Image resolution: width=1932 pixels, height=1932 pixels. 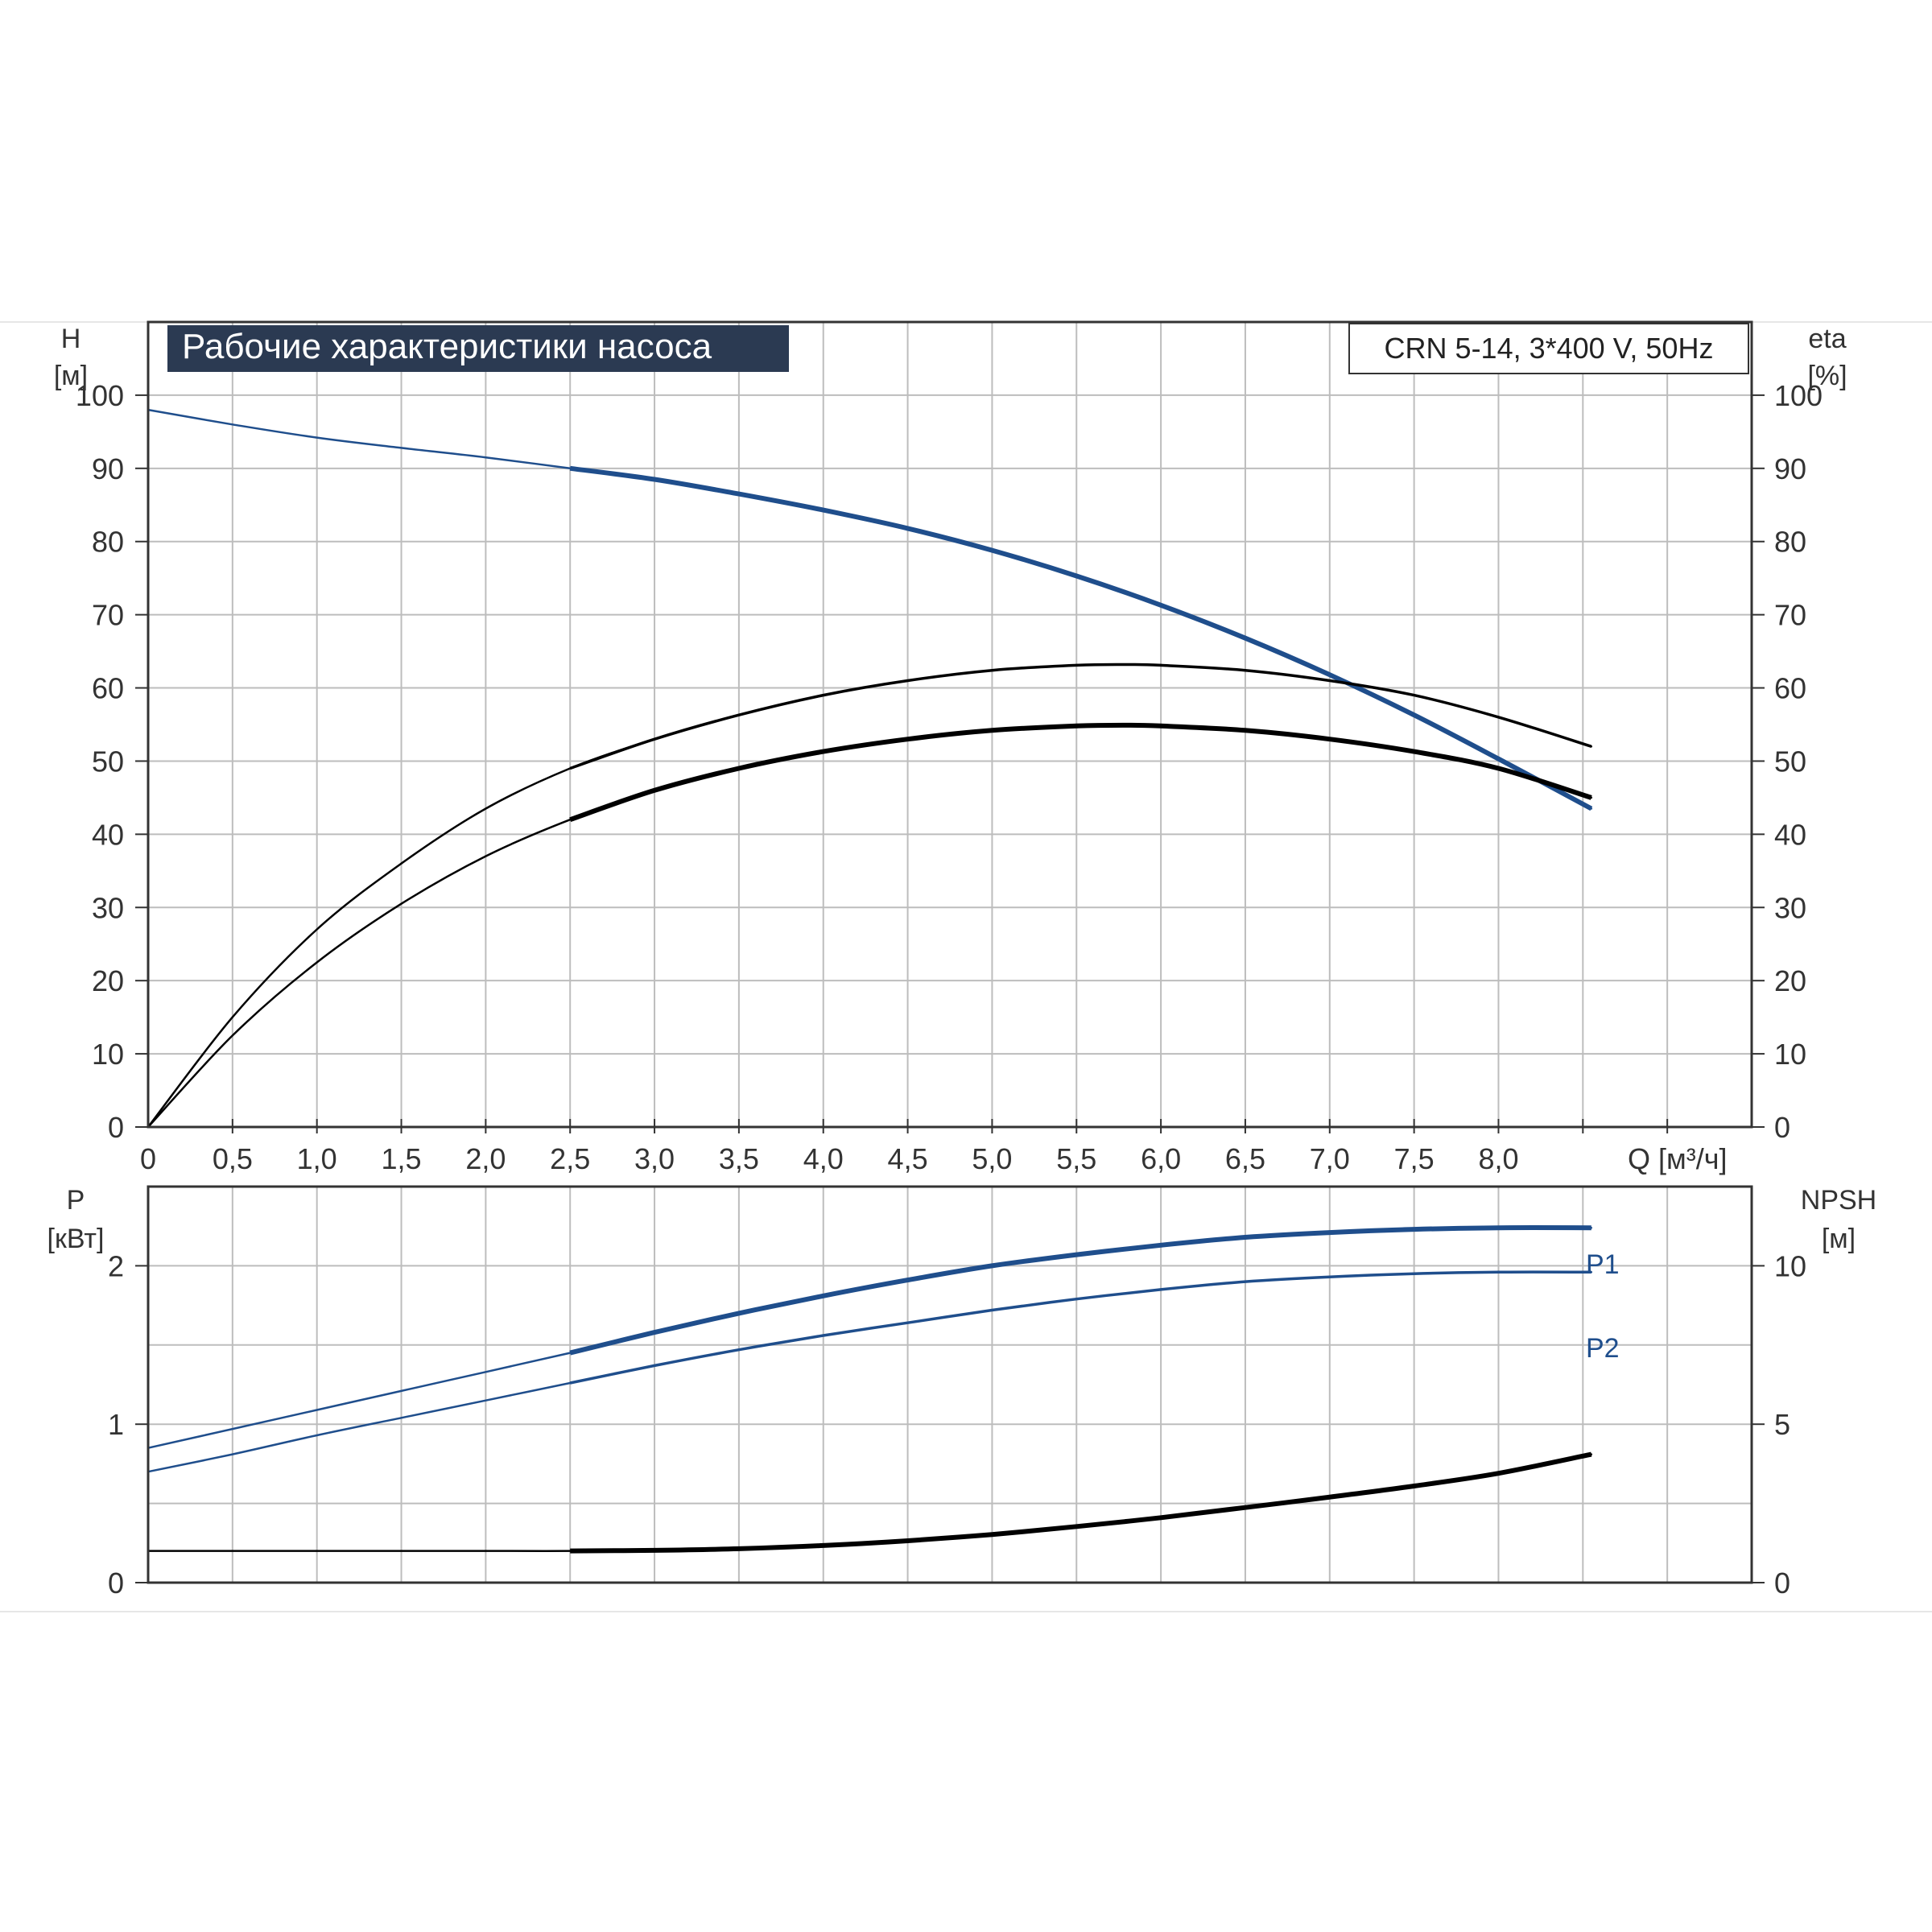 I want to click on efficiency-curve-upper-operating, so click(x=1080, y=716).